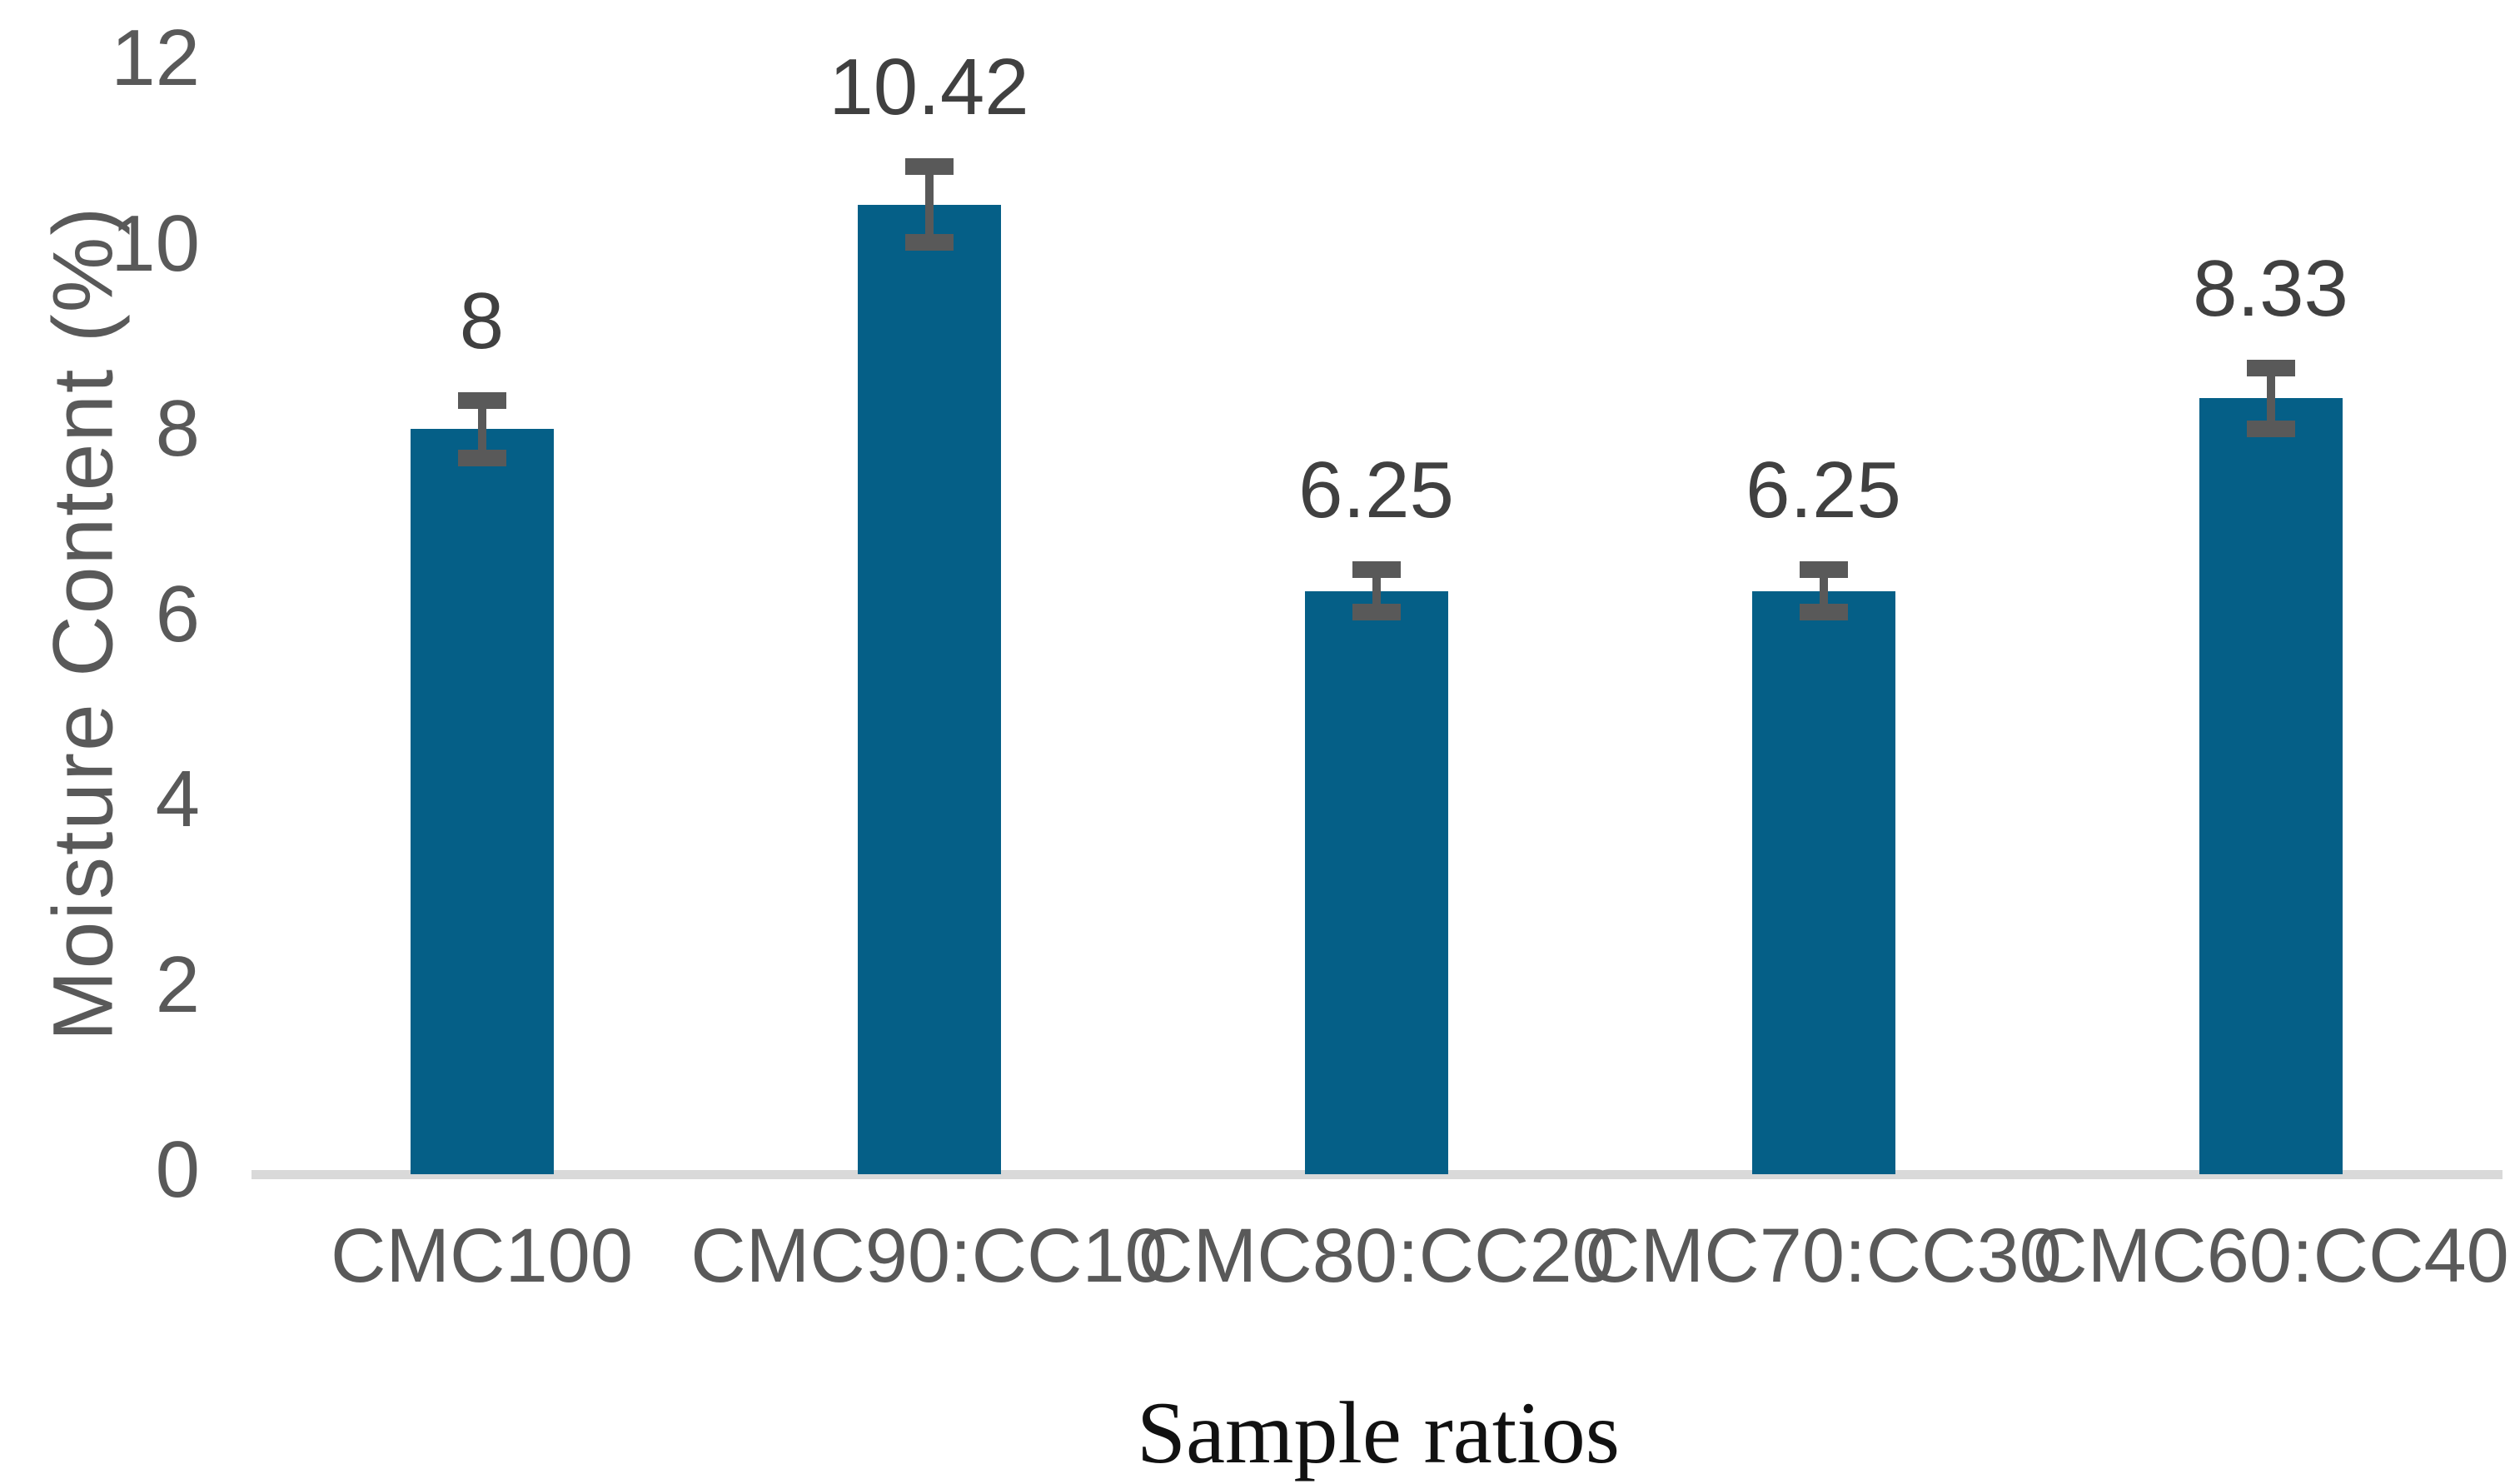 Image resolution: width=2510 pixels, height=1484 pixels. Describe the element at coordinates (112, 1170) in the screenshot. I see `y-axis-tick-label: 0` at that location.